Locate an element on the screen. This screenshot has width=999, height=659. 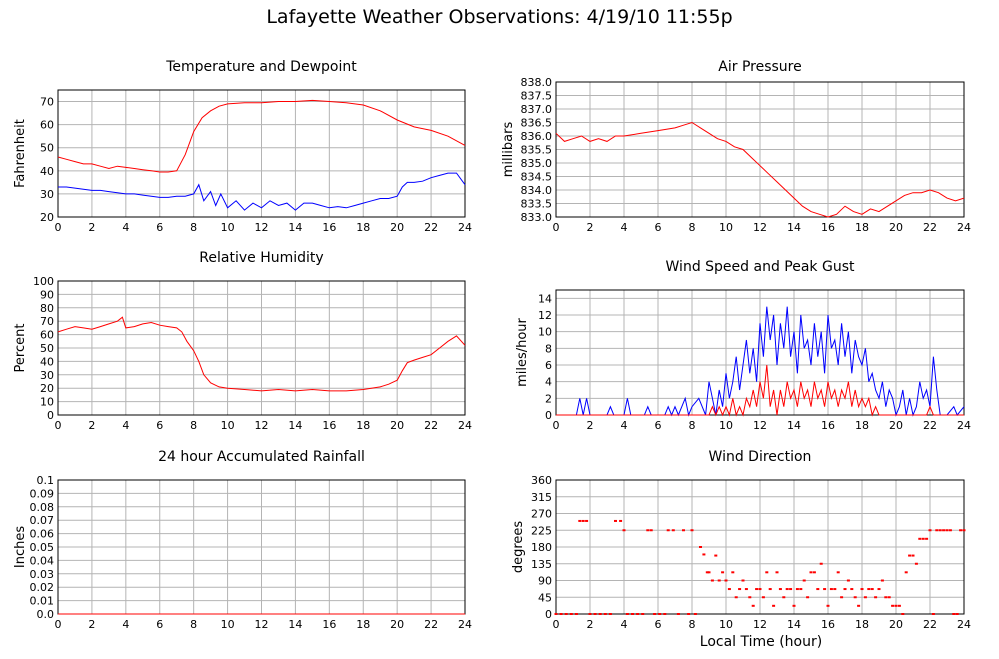
x-tick-label: 0 is located at coordinates (556, 624).